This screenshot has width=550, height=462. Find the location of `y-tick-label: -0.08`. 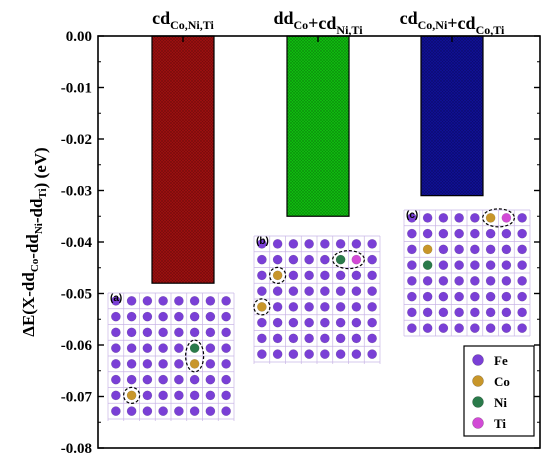

y-tick-label: -0.08 is located at coordinates (76, 449).